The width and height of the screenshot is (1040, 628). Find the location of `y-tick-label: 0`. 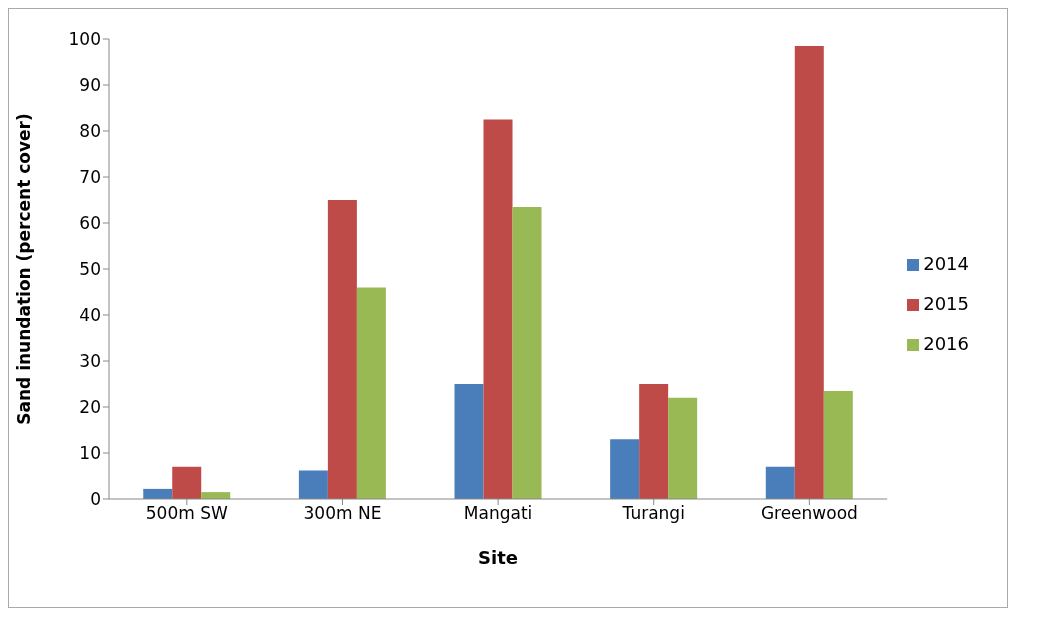

y-tick-label: 0 is located at coordinates (95, 499).